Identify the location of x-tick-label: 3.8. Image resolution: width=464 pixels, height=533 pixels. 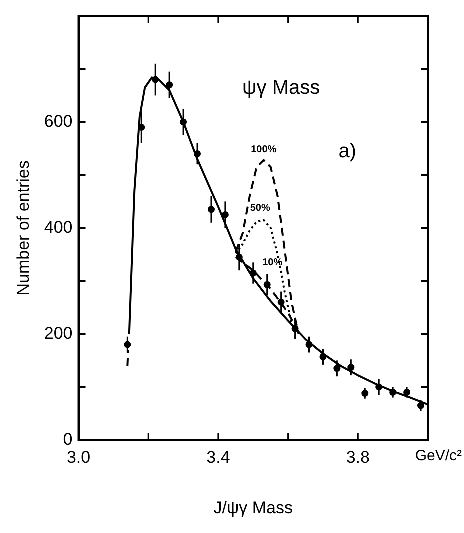
(358, 458).